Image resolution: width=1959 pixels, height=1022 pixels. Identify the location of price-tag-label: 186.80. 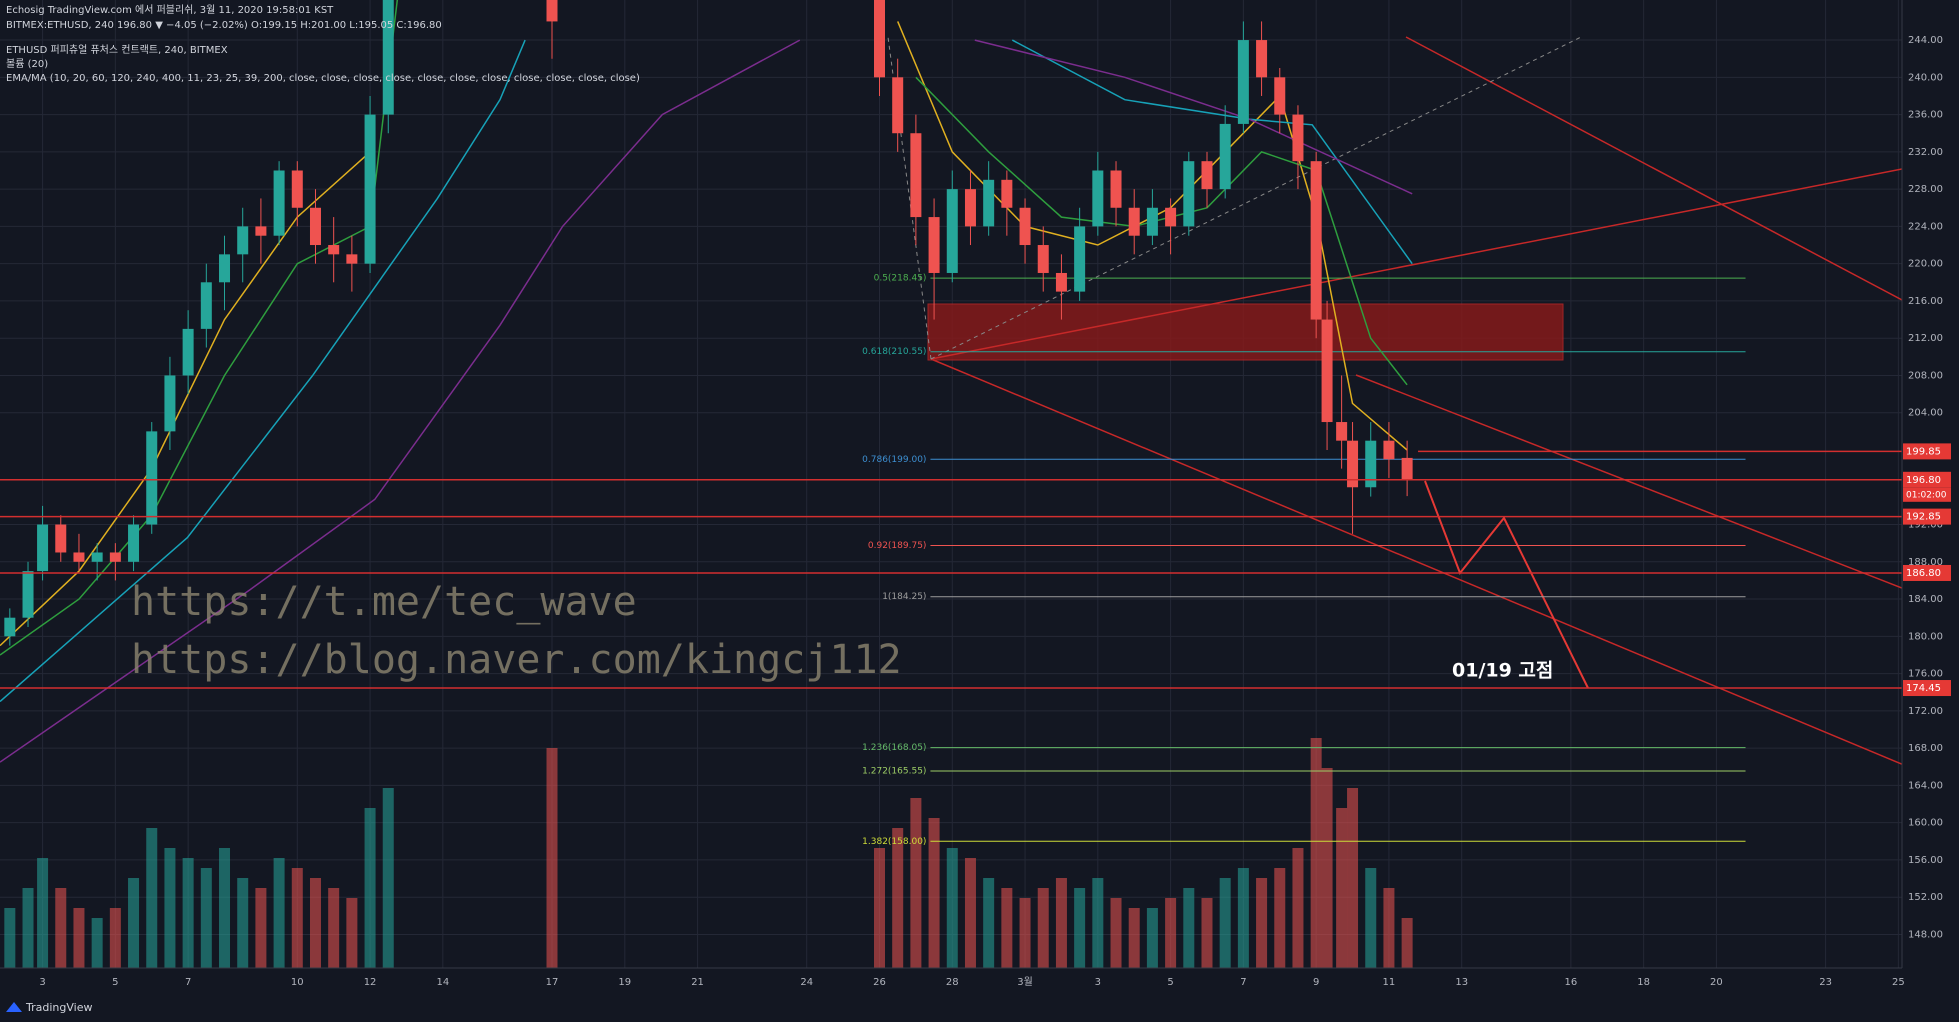
(1923, 573).